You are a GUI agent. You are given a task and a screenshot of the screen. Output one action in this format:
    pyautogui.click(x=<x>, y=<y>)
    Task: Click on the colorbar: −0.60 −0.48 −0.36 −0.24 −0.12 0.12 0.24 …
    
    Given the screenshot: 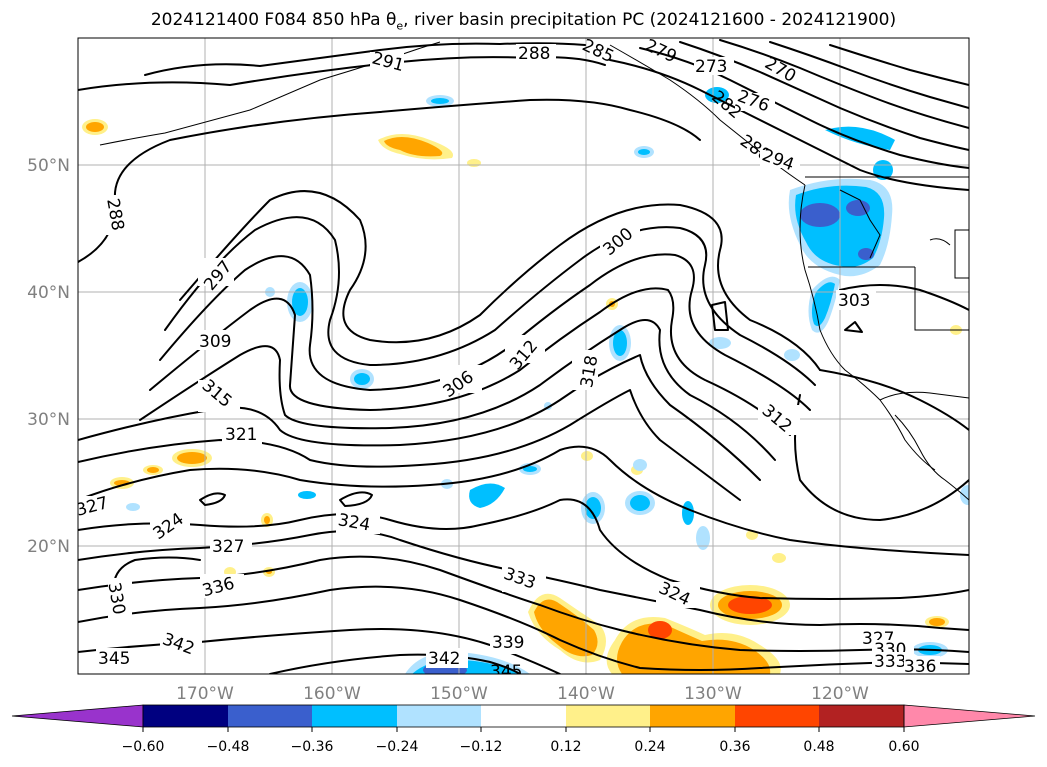 What is the action you would take?
    pyautogui.click(x=523, y=729)
    